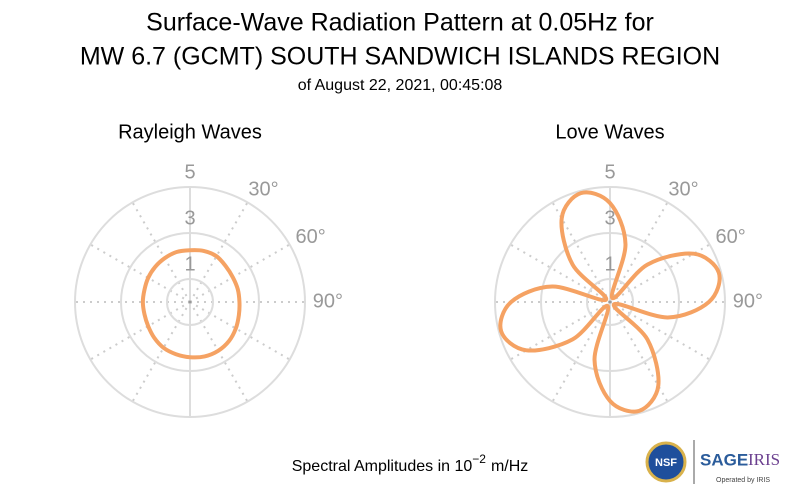 This screenshot has width=800, height=496. I want to click on chart-title: Rayleigh Waves, so click(190, 132).